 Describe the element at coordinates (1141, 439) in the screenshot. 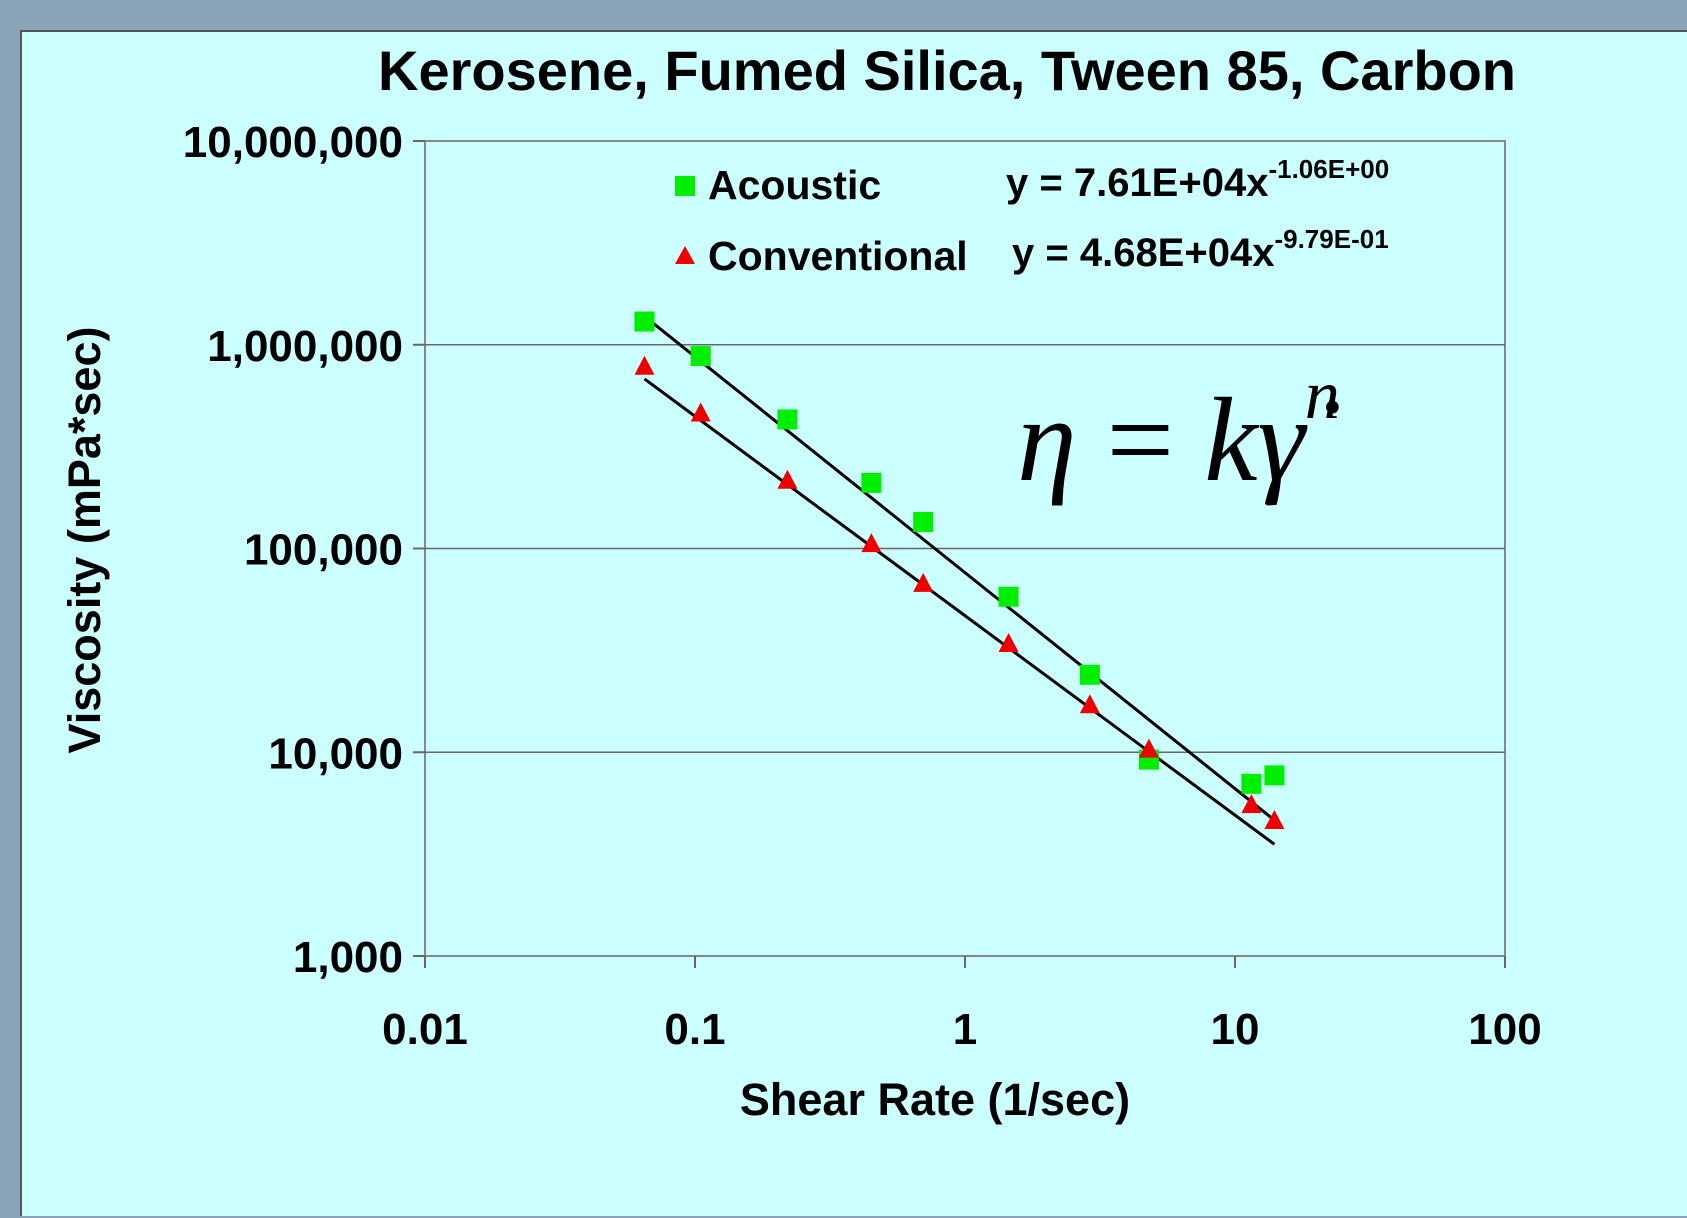

I see `formula-equals: =` at that location.